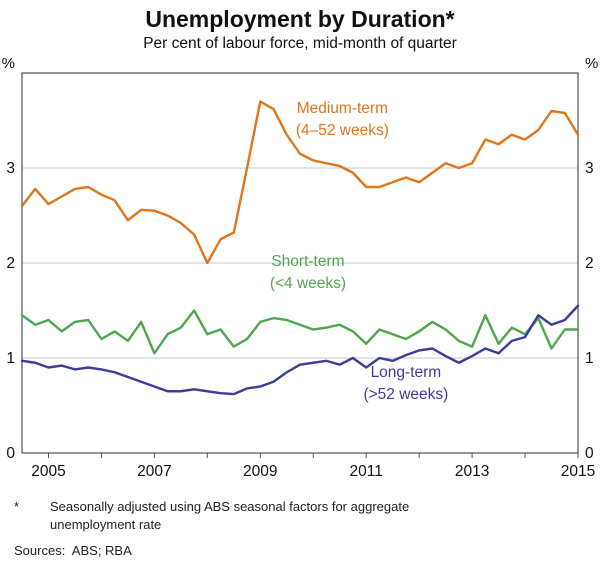 This screenshot has width=600, height=577. I want to click on x-axis-label: 2015, so click(578, 471).